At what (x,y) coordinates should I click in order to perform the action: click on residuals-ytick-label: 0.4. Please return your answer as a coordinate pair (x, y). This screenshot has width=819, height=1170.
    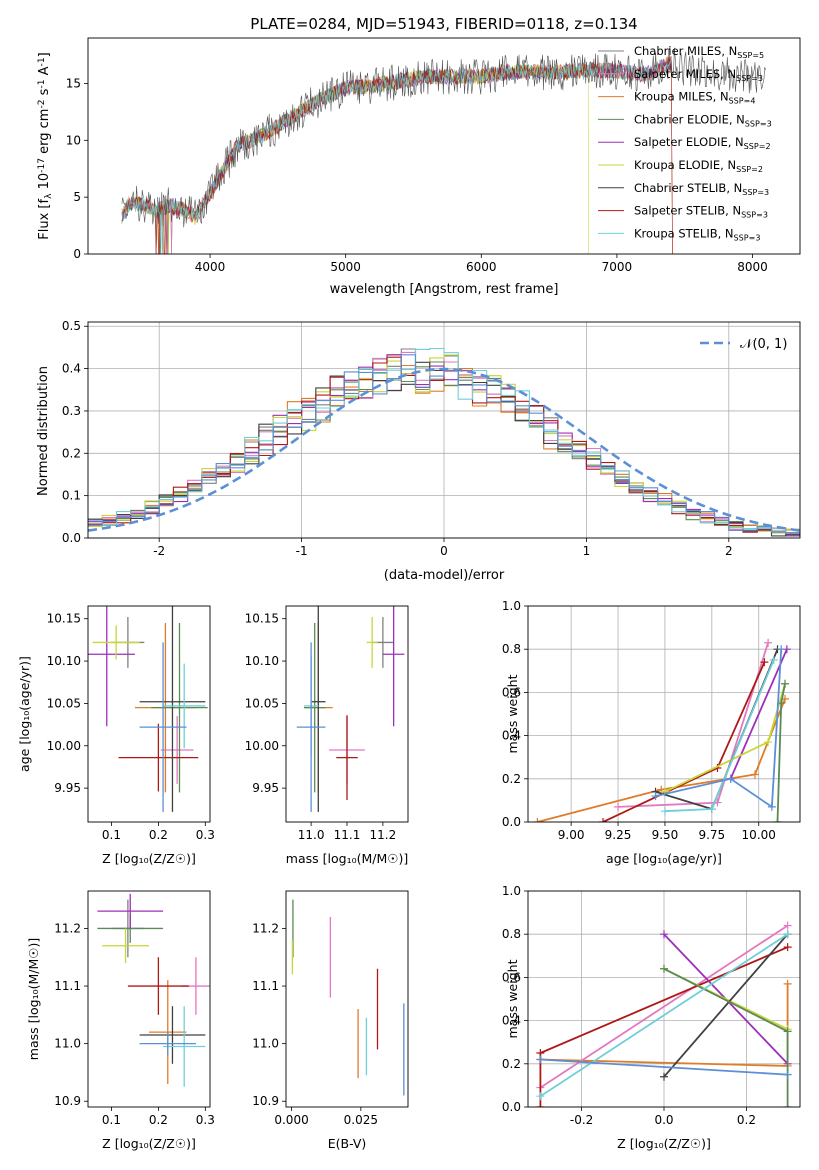
    Looking at the image, I should click on (71, 369).